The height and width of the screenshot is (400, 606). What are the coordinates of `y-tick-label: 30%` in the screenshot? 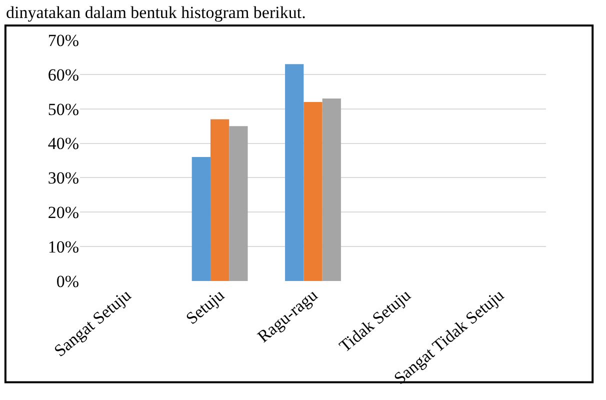 It's located at (63, 178).